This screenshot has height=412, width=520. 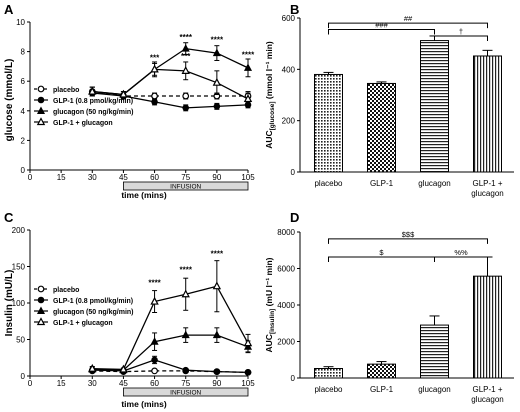 I want to click on y-tick-label: 6000, so click(x=286, y=269).